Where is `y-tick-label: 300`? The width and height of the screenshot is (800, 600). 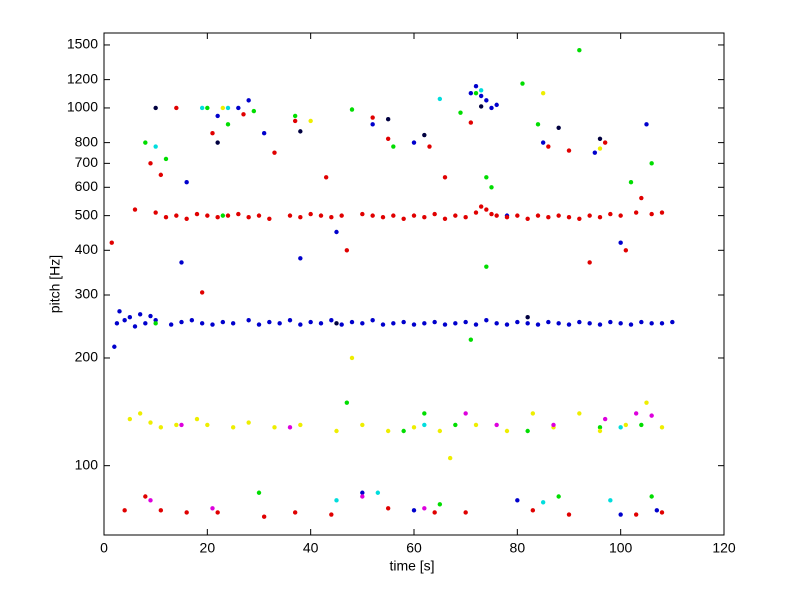 y-tick-label: 300 is located at coordinates (87, 294).